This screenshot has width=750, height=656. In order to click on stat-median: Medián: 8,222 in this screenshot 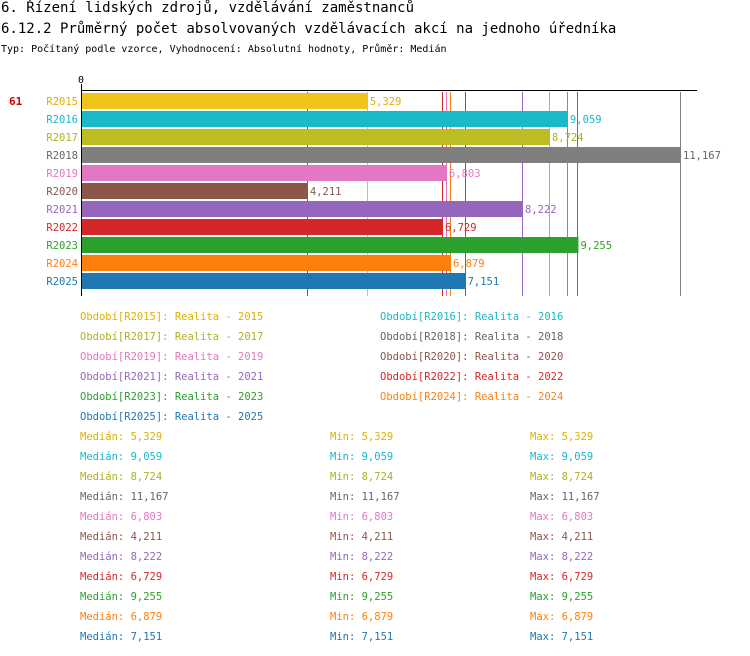, I will do `click(121, 557)`.